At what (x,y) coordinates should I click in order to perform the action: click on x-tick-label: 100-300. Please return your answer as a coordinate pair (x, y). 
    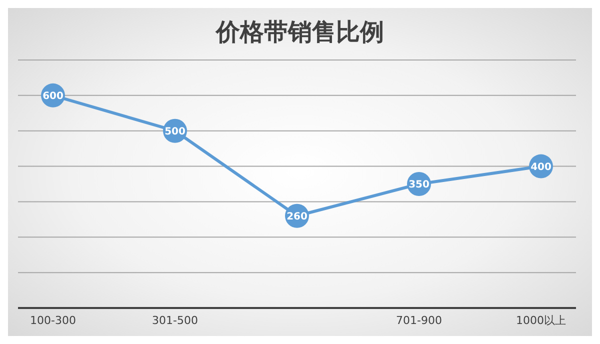
    Looking at the image, I should click on (53, 320).